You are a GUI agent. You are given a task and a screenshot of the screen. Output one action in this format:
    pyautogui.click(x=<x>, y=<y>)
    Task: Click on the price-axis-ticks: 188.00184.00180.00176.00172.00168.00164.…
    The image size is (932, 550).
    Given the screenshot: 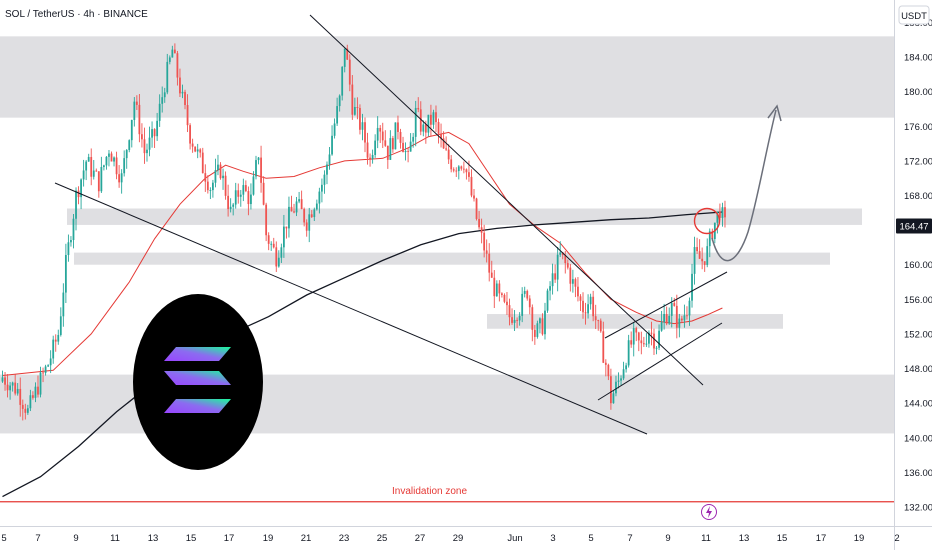 What is the action you would take?
    pyautogui.click(x=918, y=265)
    